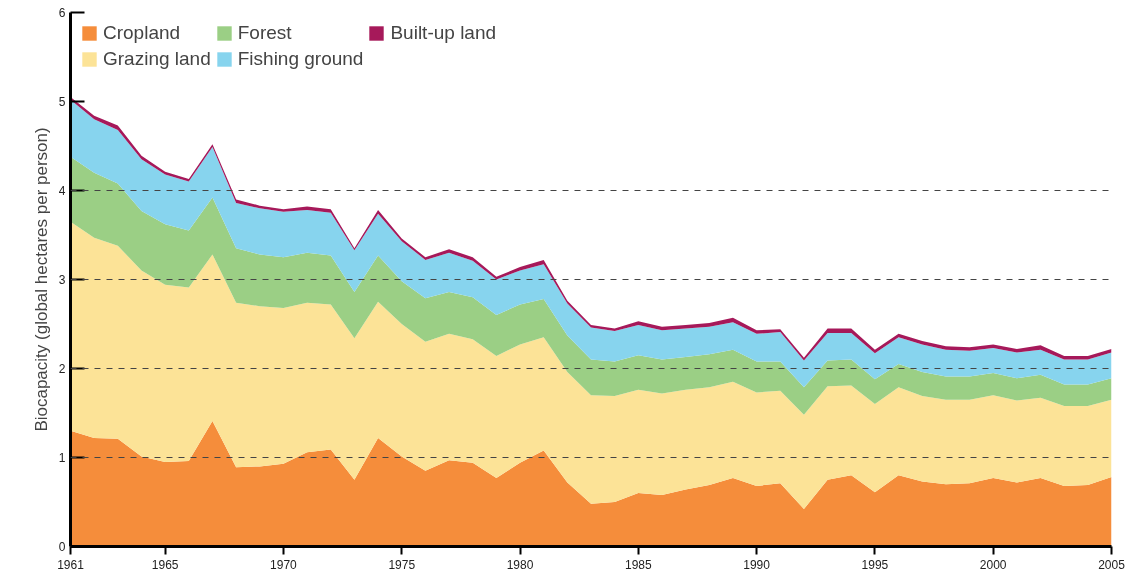  What do you see at coordinates (638, 564) in the screenshot?
I see `x-tick-label: 1985` at bounding box center [638, 564].